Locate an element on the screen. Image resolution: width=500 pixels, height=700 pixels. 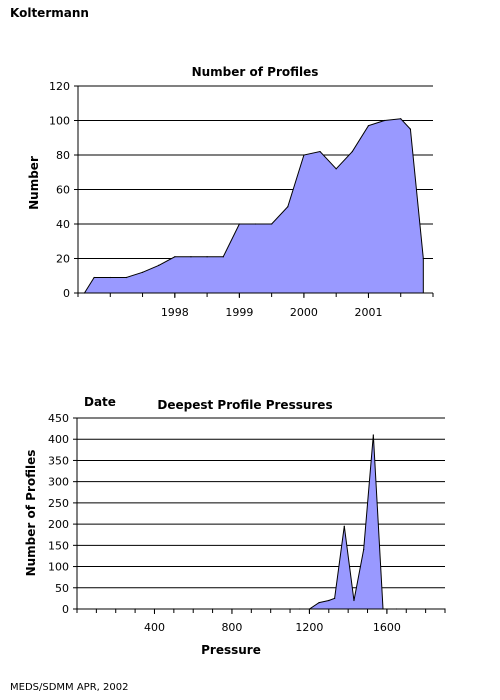
page-title: Koltermann is located at coordinates (49, 13).